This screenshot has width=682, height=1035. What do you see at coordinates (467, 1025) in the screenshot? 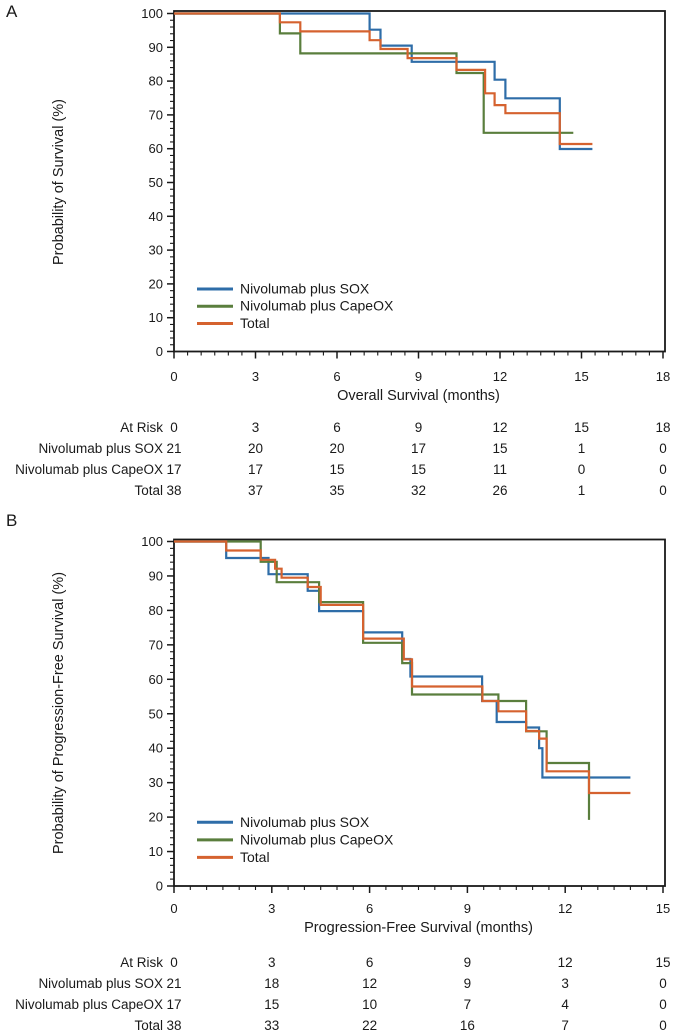
I see `at-risk-value: 16` at bounding box center [467, 1025].